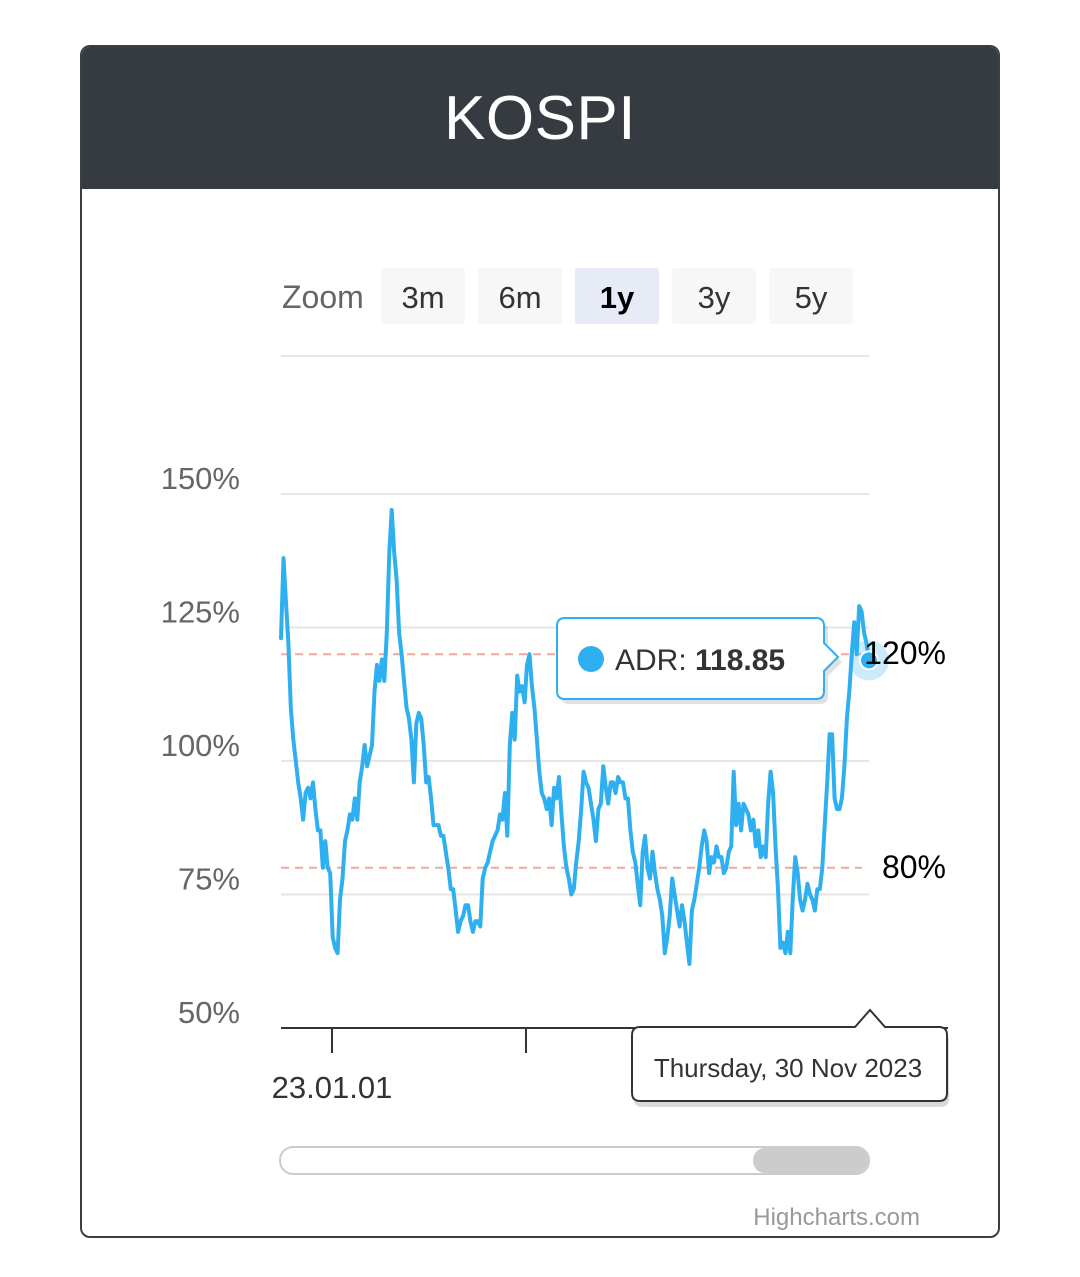  I want to click on y-axis-labels: 50% 75% 100% 125% 150%, so click(200, 745).